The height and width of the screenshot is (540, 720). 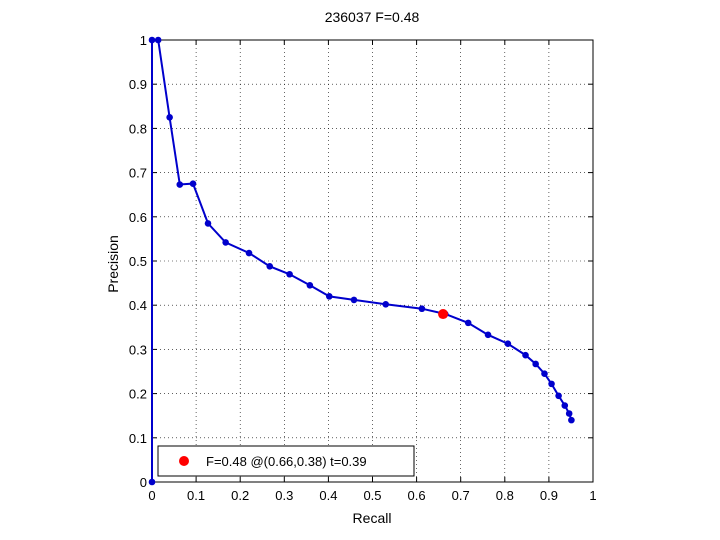 I want to click on y-tick-label: 0.4, so click(x=138, y=305).